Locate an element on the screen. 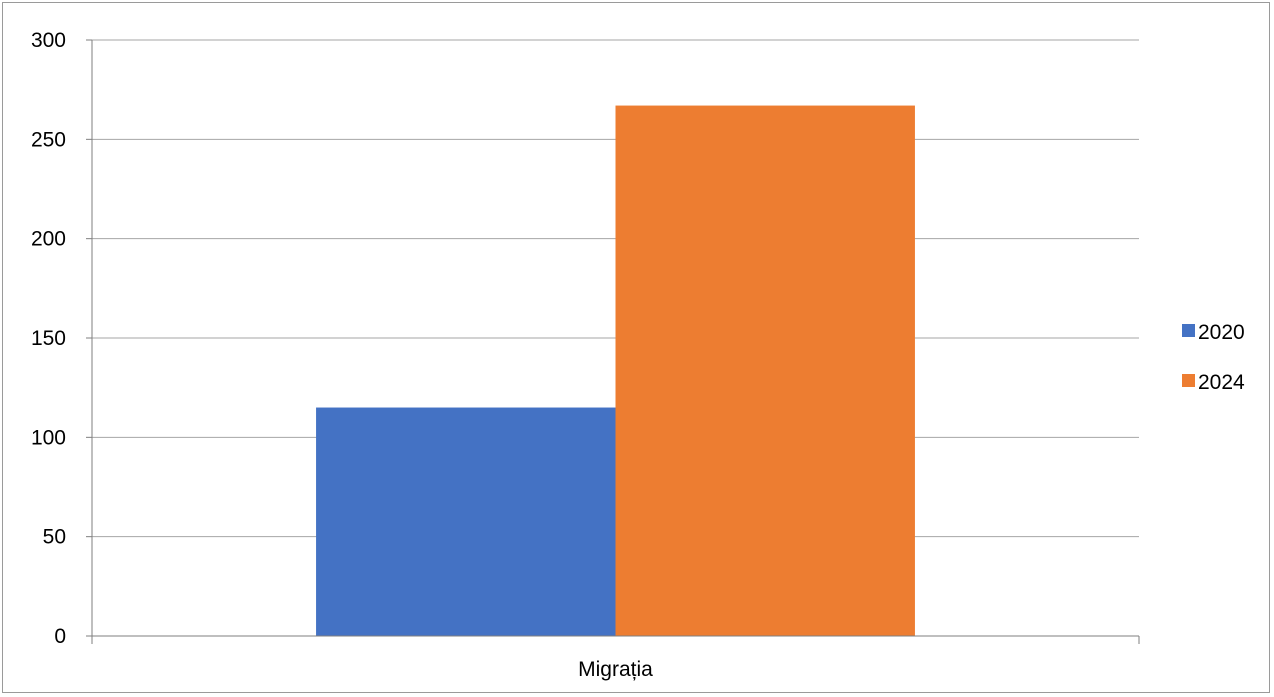  x-tick-labels: Migrația is located at coordinates (615, 669).